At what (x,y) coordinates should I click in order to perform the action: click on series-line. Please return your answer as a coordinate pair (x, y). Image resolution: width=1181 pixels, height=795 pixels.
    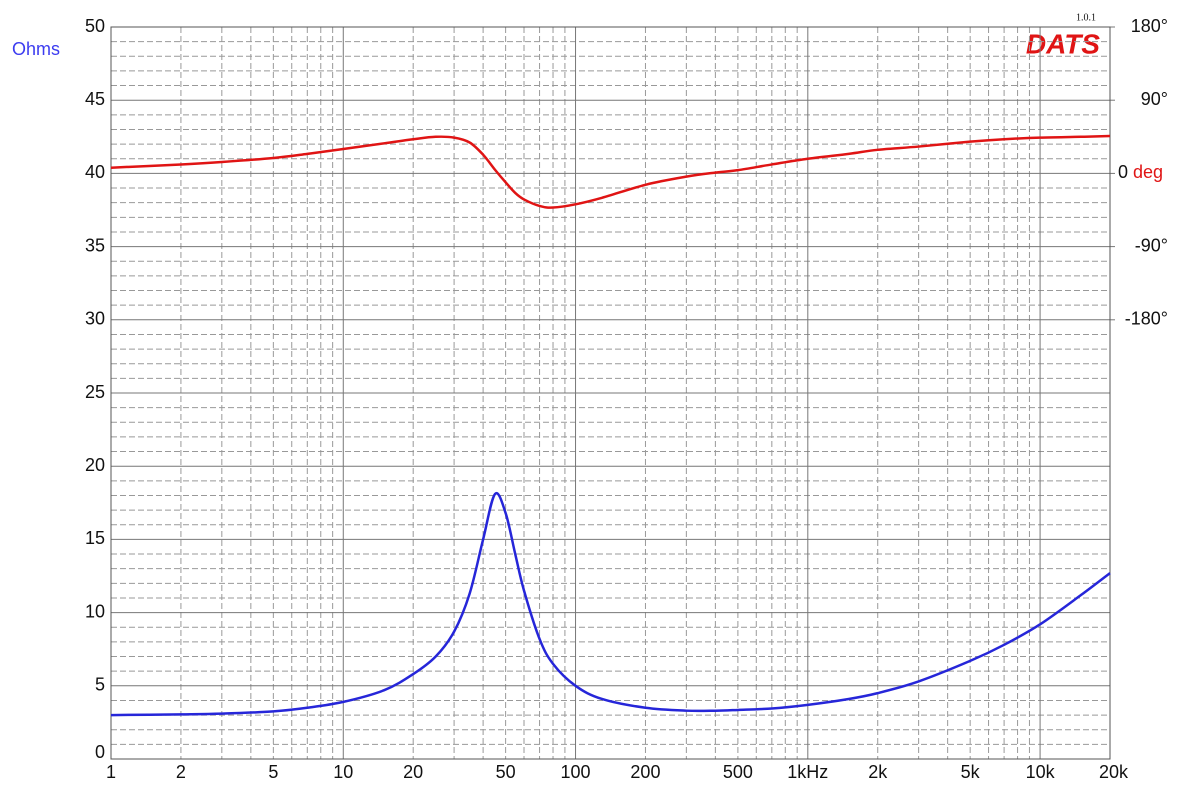
    Looking at the image, I should click on (610, 171).